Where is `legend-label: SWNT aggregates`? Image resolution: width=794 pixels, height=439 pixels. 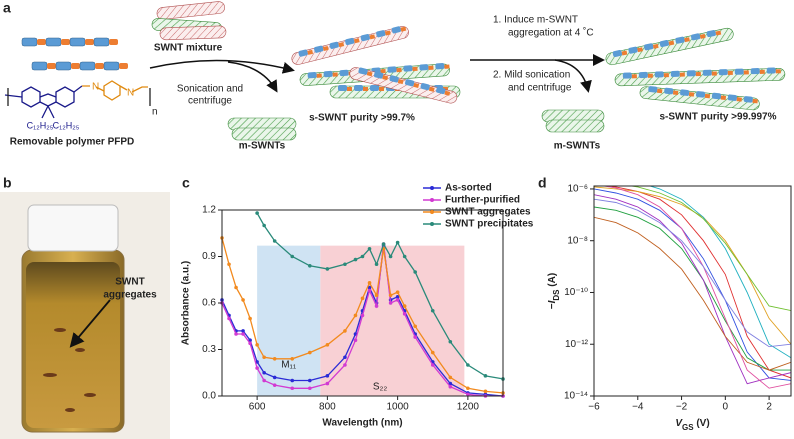
legend-label: SWNT aggregates is located at coordinates (488, 212).